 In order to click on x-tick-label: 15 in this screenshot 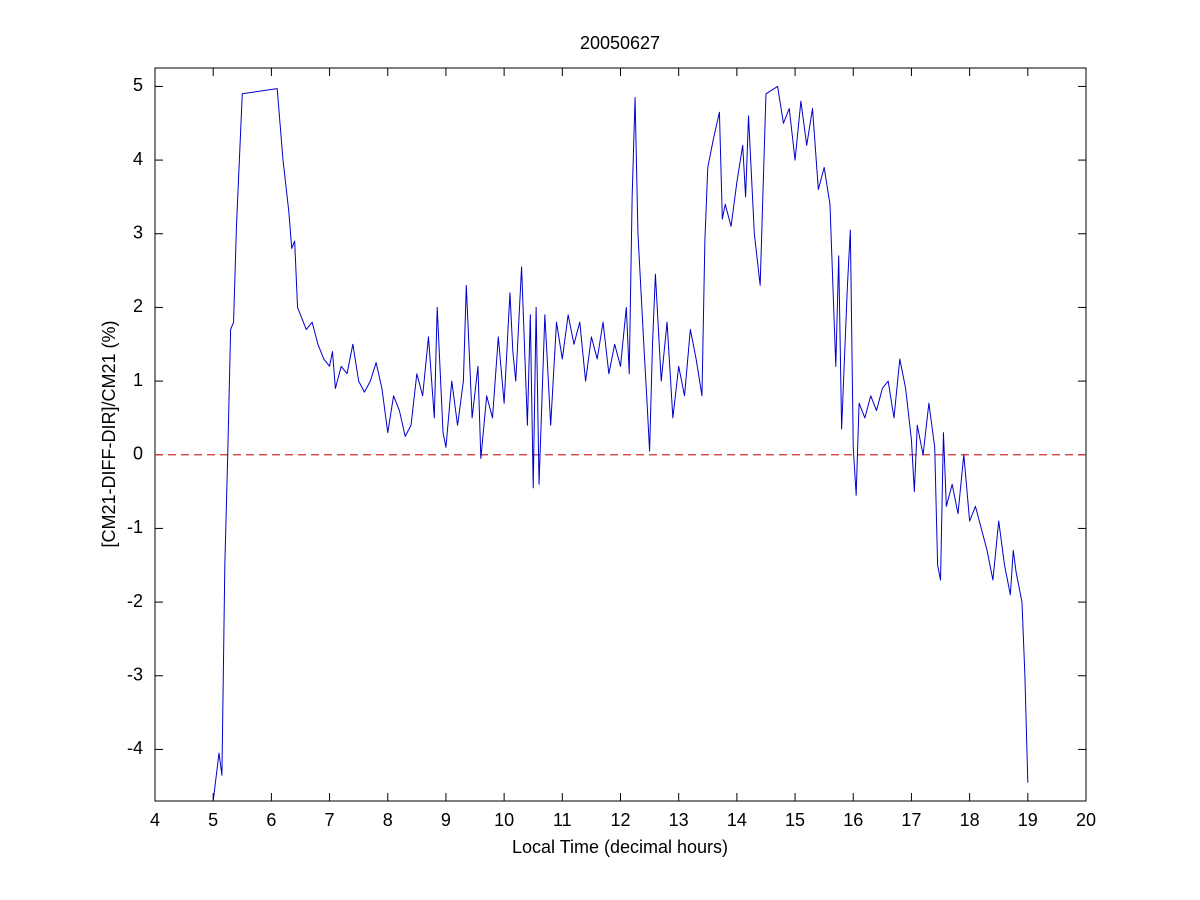, I will do `click(795, 820)`.